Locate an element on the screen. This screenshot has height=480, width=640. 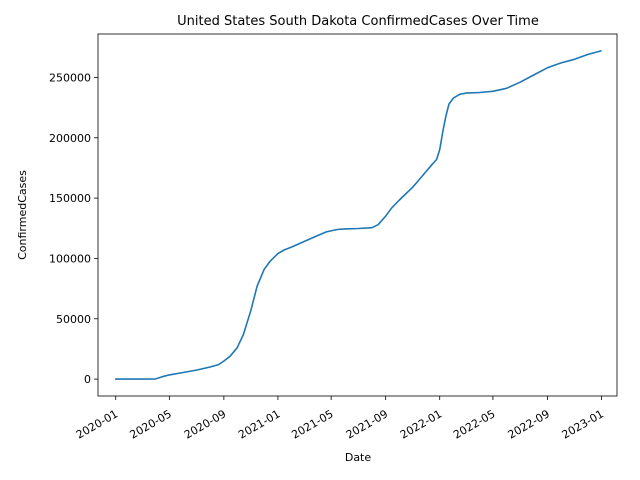
x-tick-label: 2020-01 is located at coordinates (97, 424).